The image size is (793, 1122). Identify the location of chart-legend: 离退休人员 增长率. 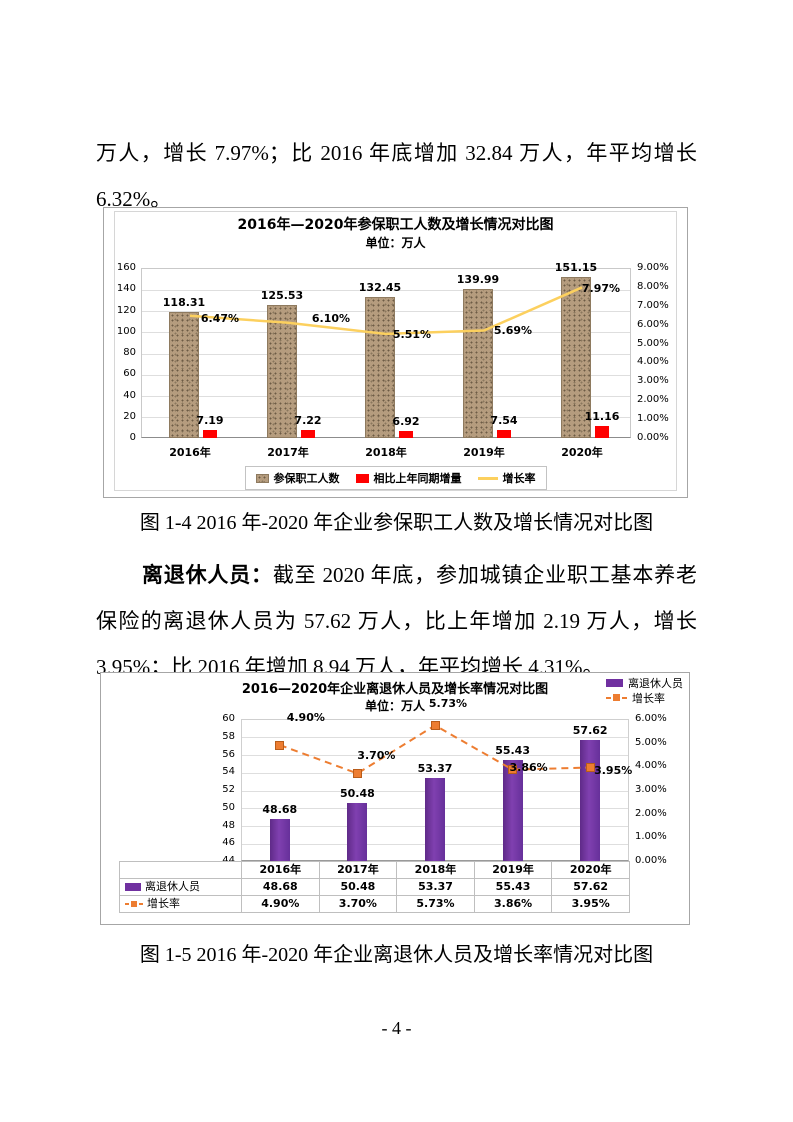
(644, 690).